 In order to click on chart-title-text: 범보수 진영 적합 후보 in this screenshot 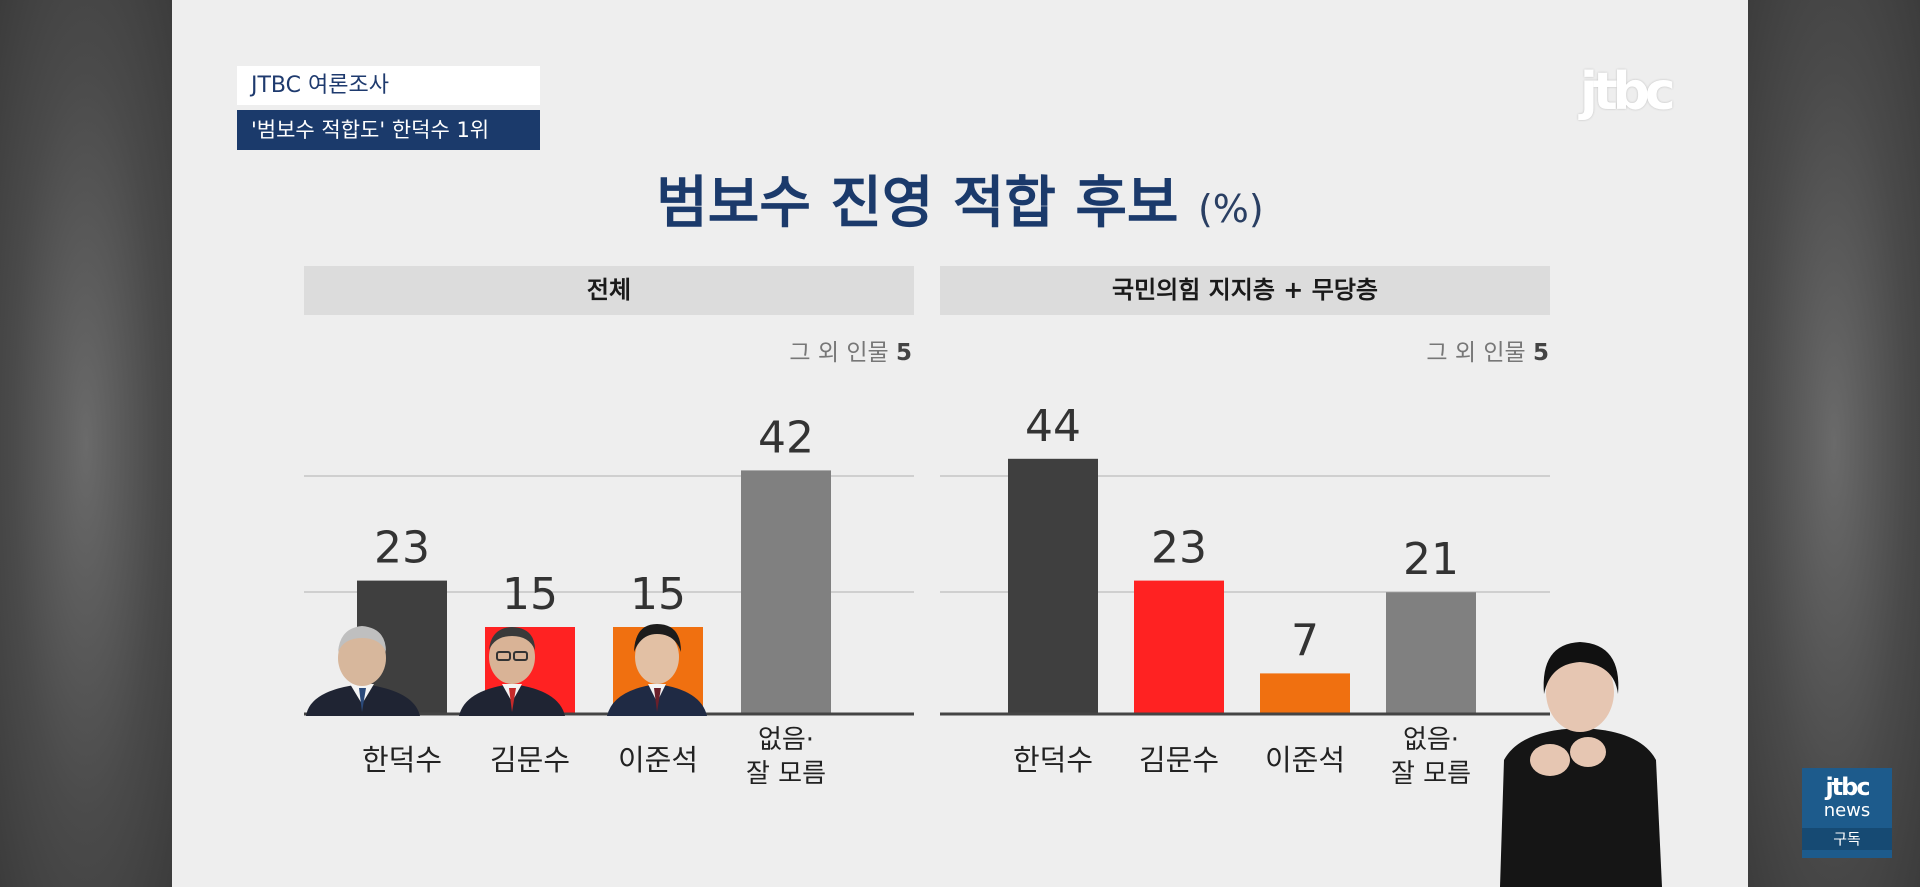, I will do `click(917, 203)`.